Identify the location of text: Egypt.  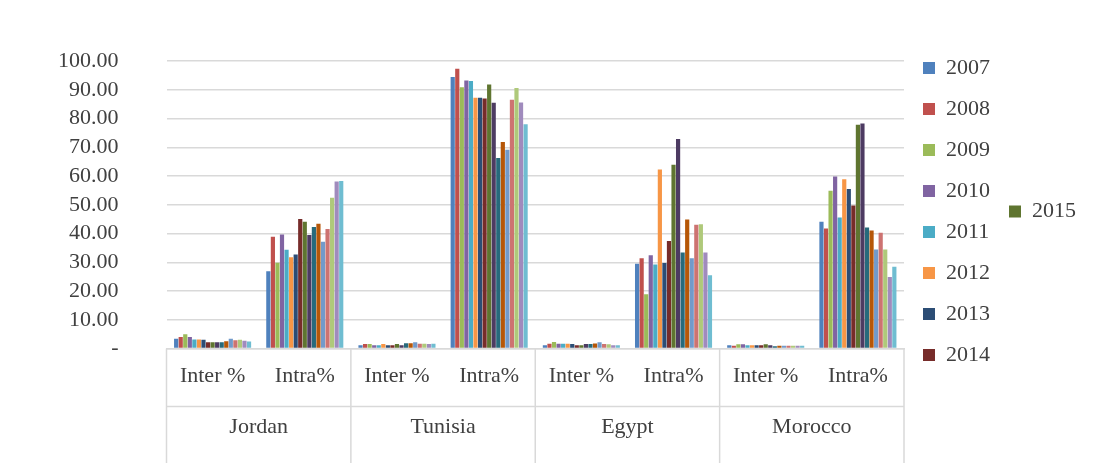
(627, 426).